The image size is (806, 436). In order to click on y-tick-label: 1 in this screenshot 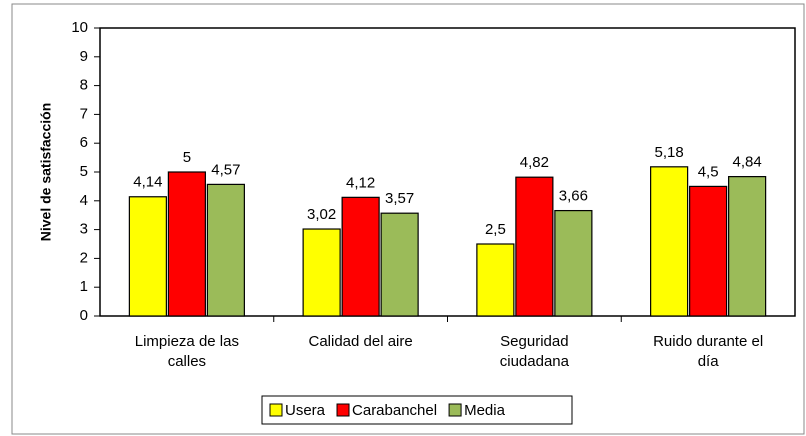, I will do `click(84, 286)`.